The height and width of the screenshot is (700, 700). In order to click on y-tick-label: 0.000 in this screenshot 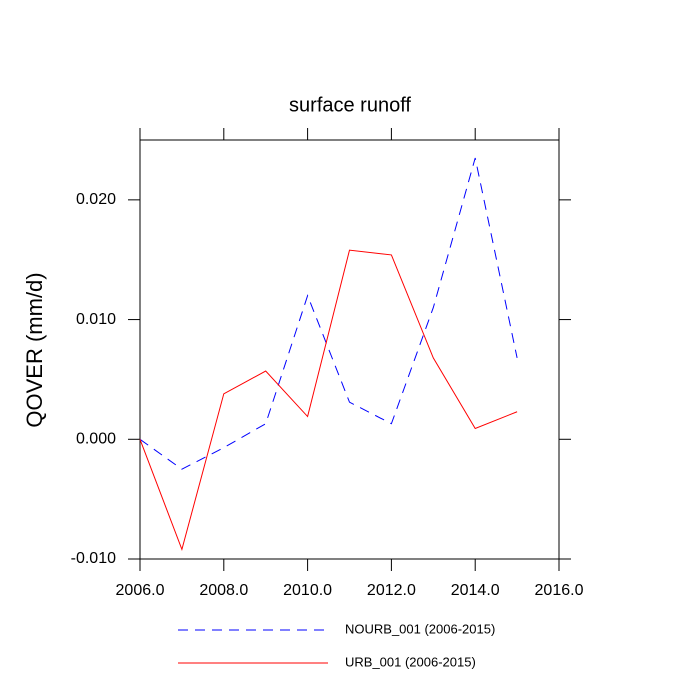, I will do `click(96, 439)`.